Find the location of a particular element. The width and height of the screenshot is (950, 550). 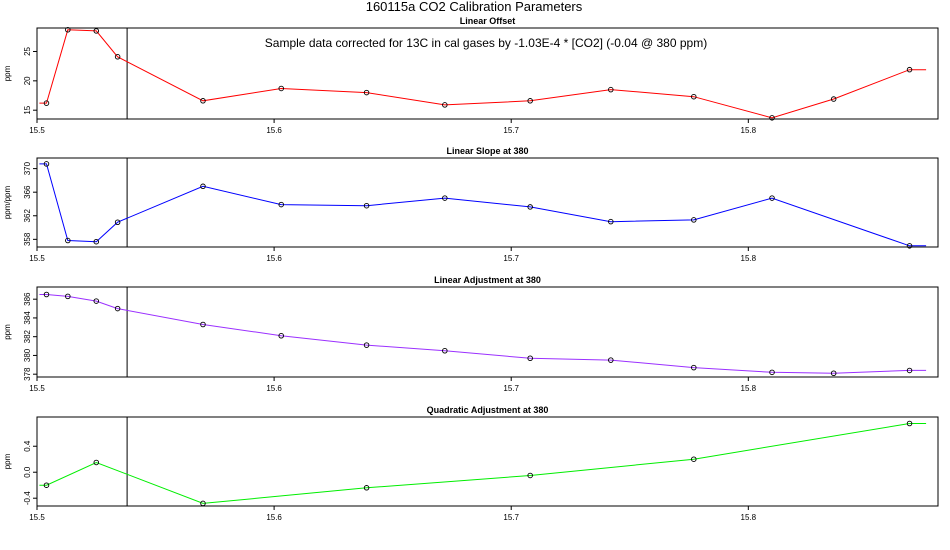

y-tick-label: 0.0 is located at coordinates (27, 472).